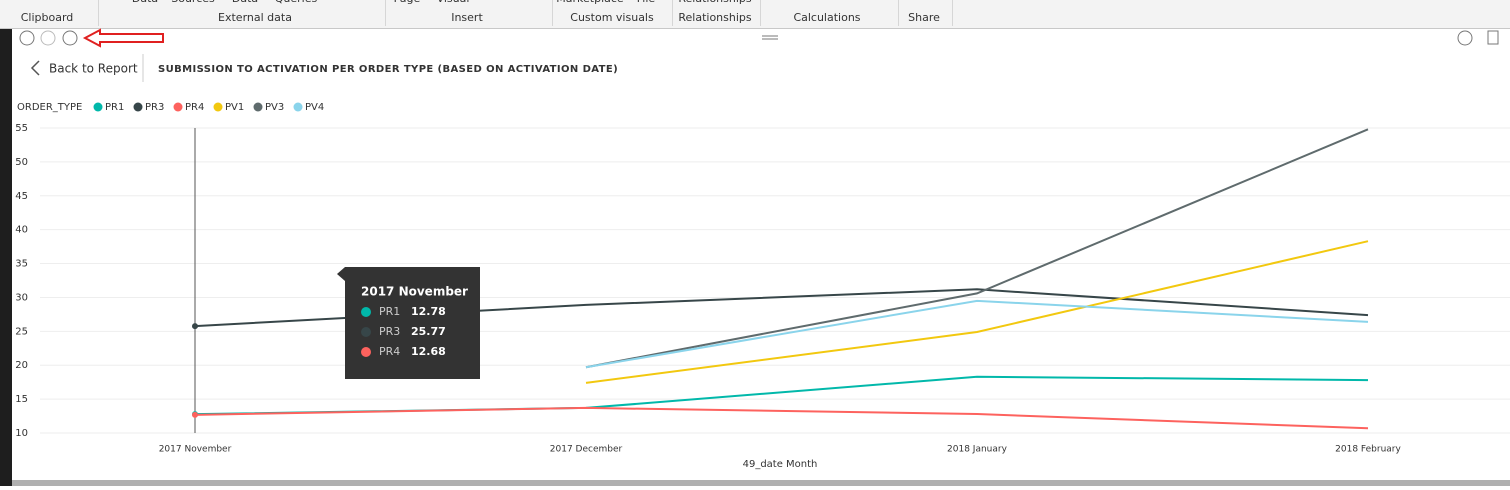 This screenshot has width=1510, height=490. Describe the element at coordinates (977, 450) in the screenshot. I see `x-tick-label: 2018 January` at that location.